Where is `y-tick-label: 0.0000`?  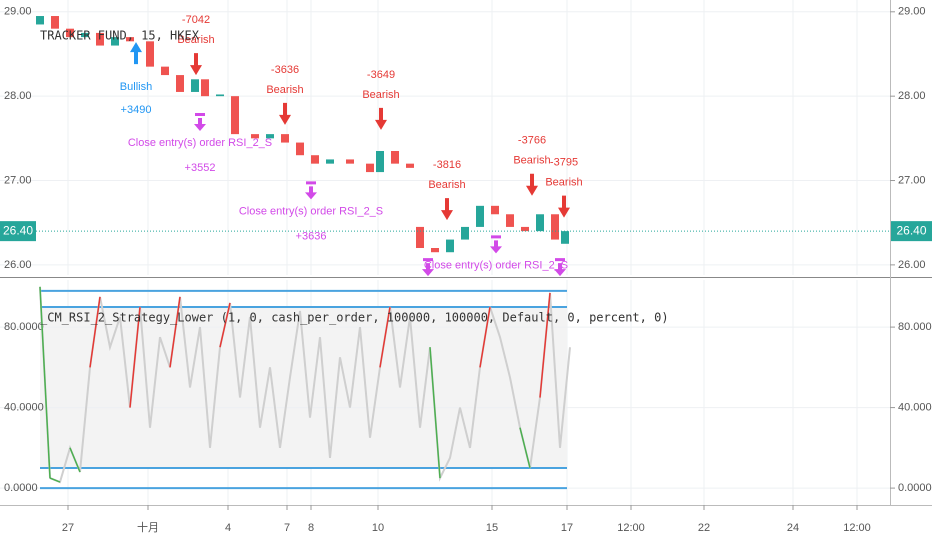
y-tick-label: 0.0000 is located at coordinates (915, 488).